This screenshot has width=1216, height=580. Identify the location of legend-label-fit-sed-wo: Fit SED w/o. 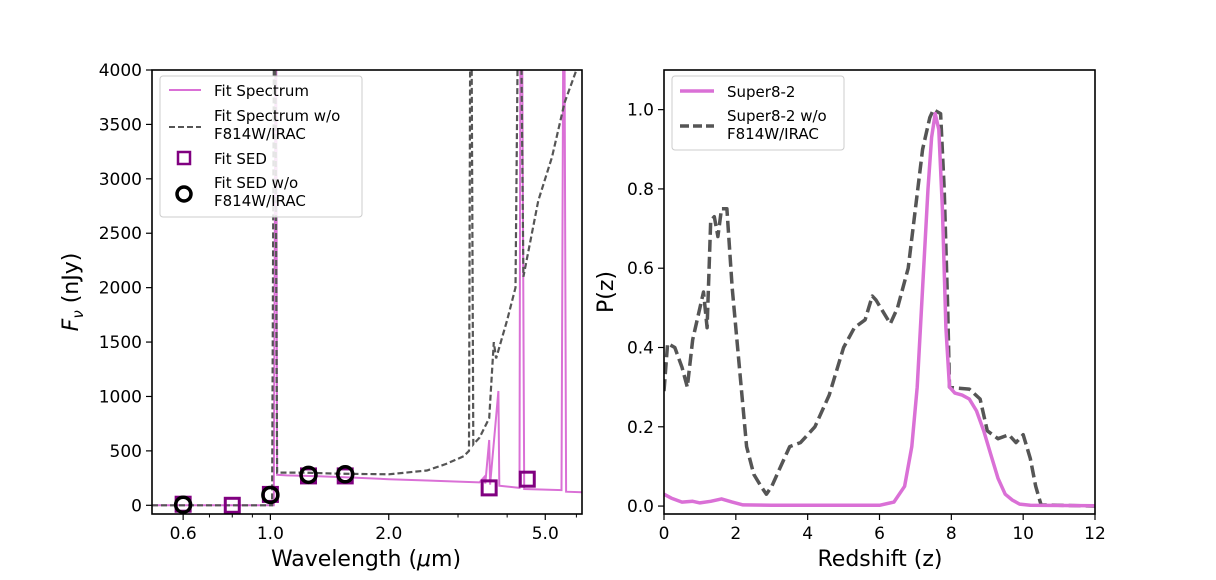
(256, 183).